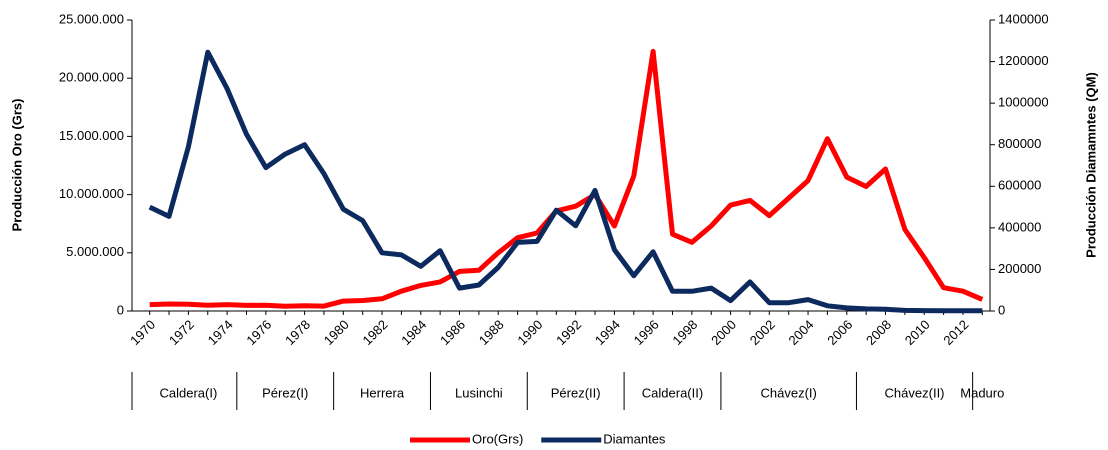 This screenshot has width=1108, height=450. Describe the element at coordinates (189, 392) in the screenshot. I see `group-label: Caldera(I)` at that location.